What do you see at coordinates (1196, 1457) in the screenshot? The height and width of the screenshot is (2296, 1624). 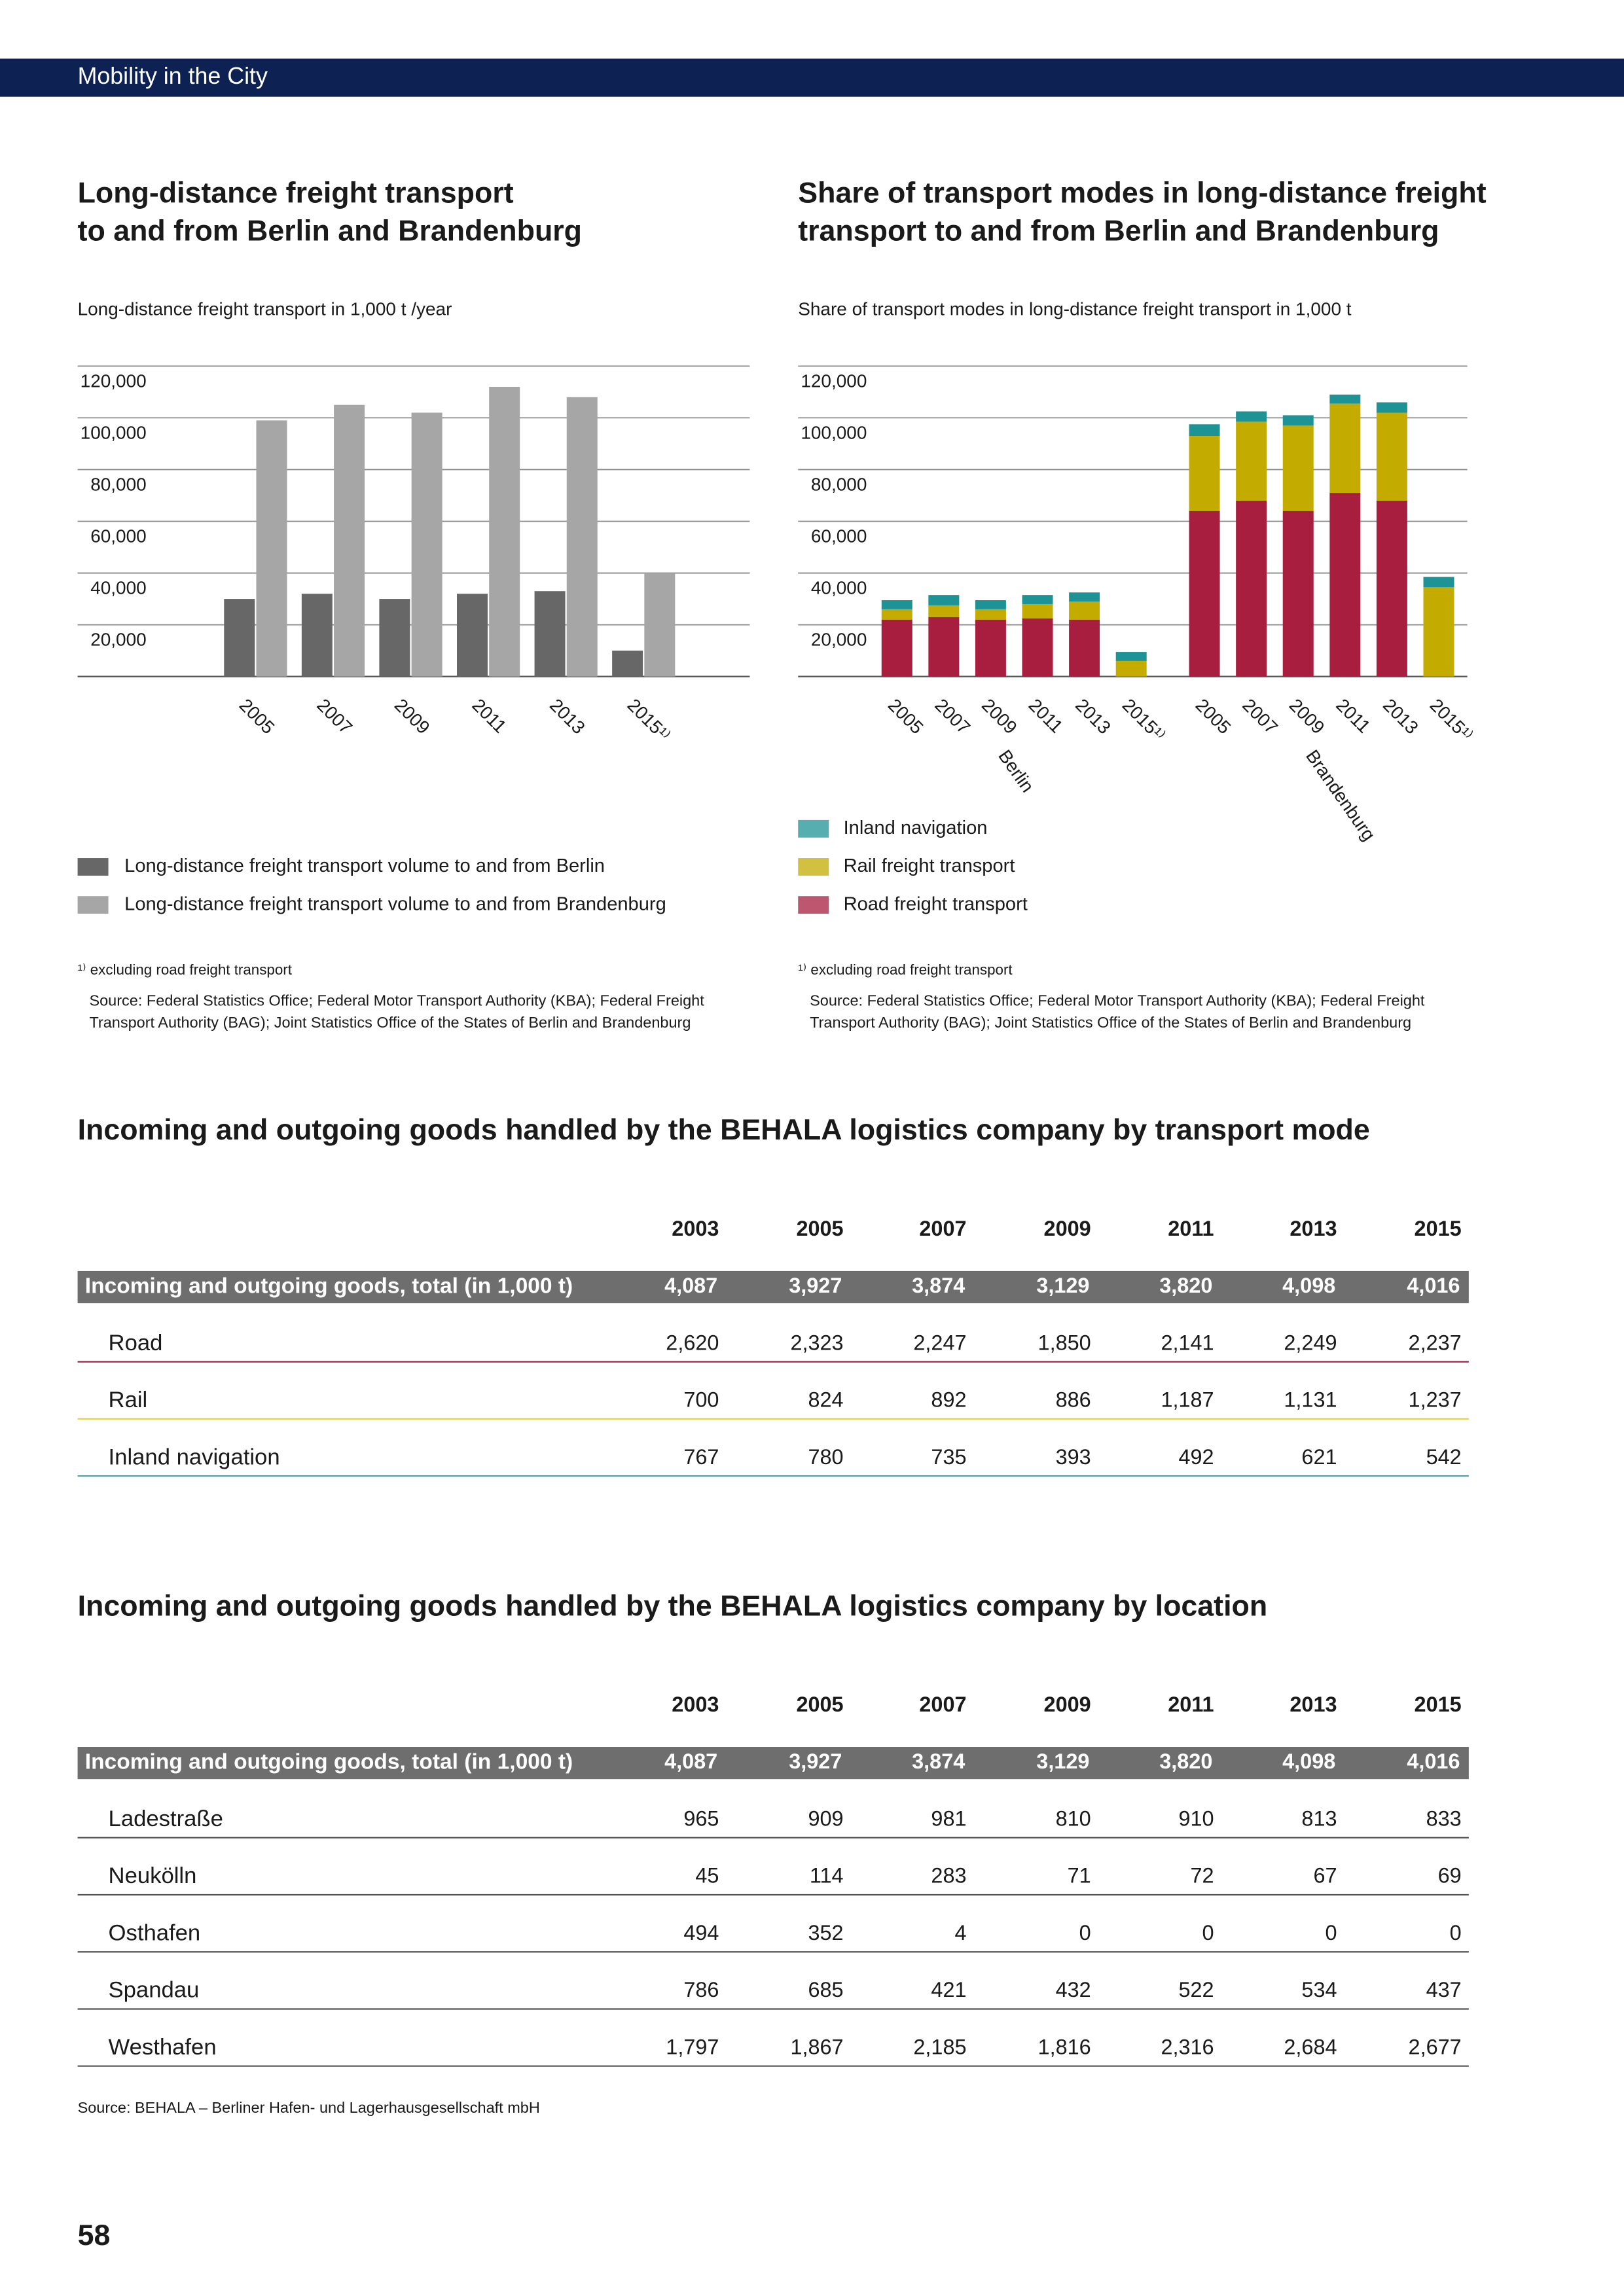 I see `cell: 492` at bounding box center [1196, 1457].